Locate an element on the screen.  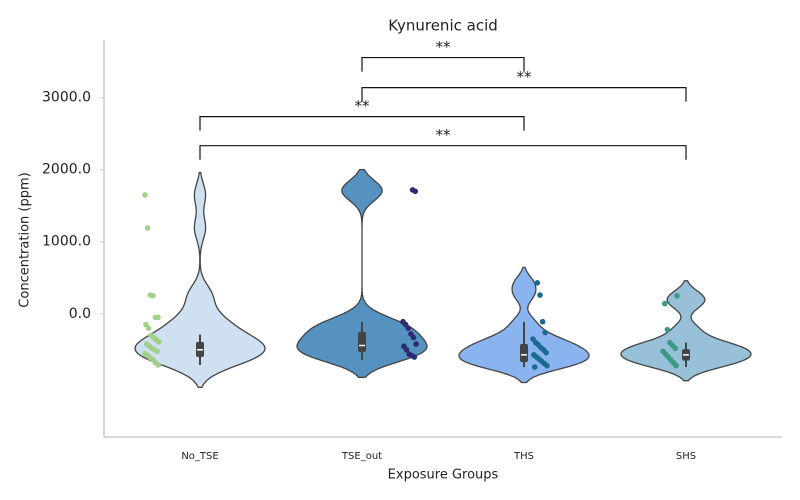
x-tick-label: No_TSE is located at coordinates (199, 456).